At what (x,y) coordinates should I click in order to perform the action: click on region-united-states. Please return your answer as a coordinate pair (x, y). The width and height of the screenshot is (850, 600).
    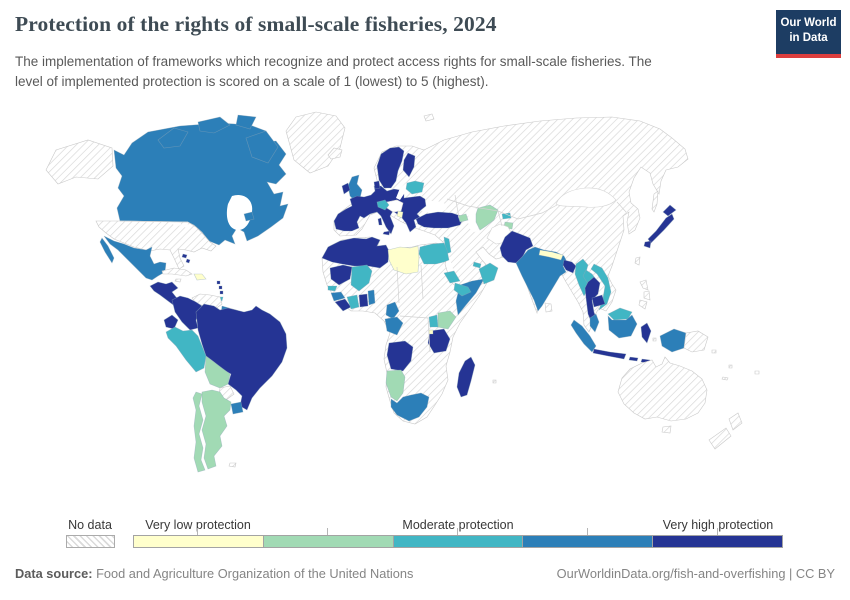
    Looking at the image, I should click on (156, 245).